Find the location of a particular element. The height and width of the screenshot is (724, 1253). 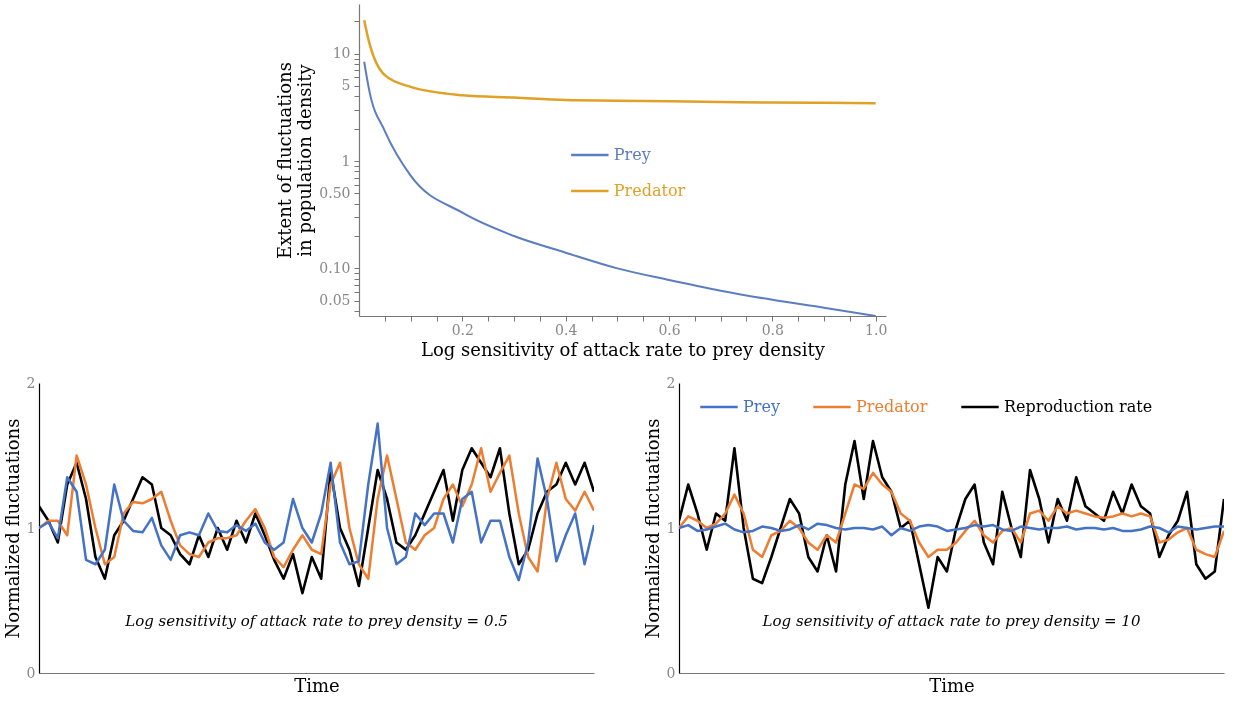

x-tick-label: 0.8 is located at coordinates (772, 329).